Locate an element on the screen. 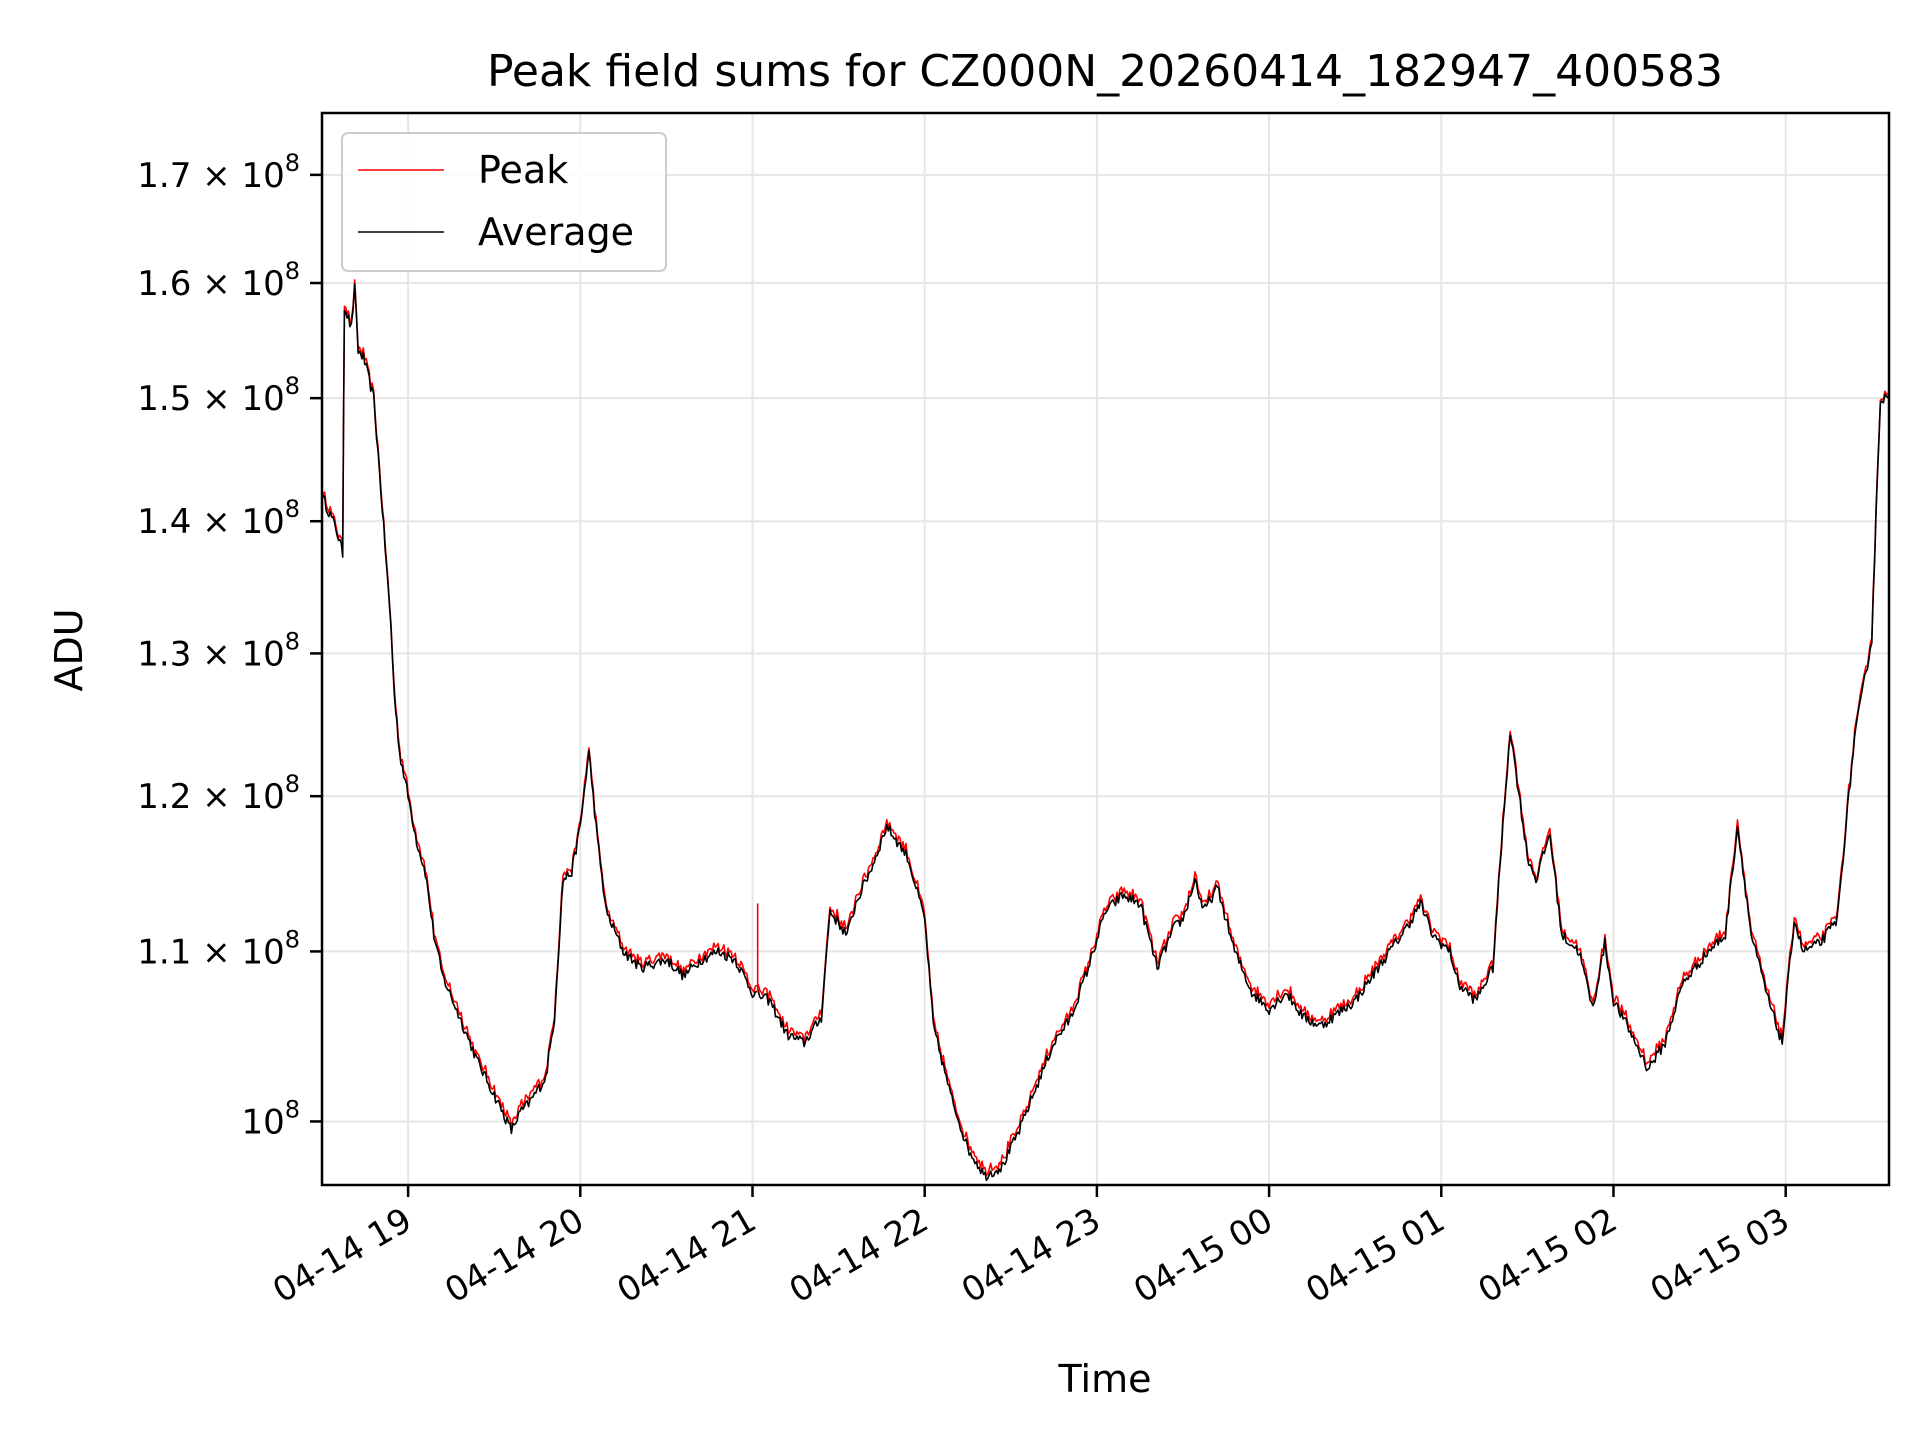 This screenshot has height=1440, width=1920. legend-label-average: Average is located at coordinates (556, 232).